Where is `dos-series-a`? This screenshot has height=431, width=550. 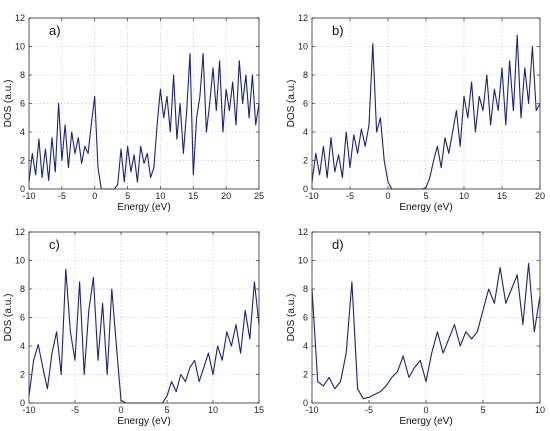 dos-series-a is located at coordinates (144, 121).